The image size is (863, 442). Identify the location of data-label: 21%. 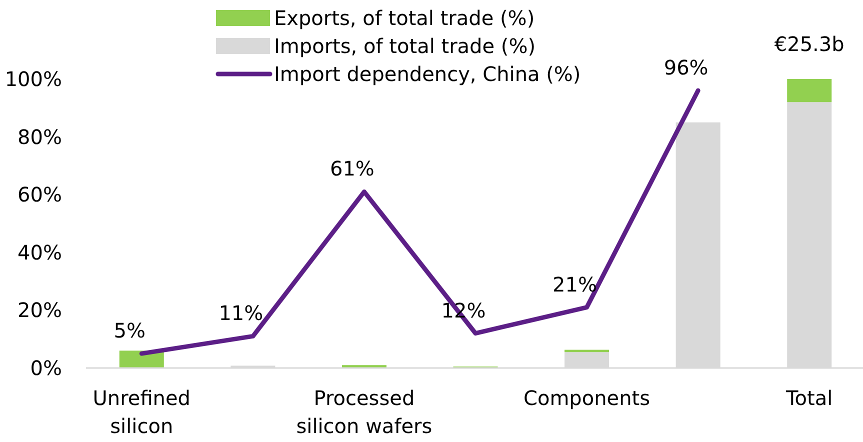
(575, 284).